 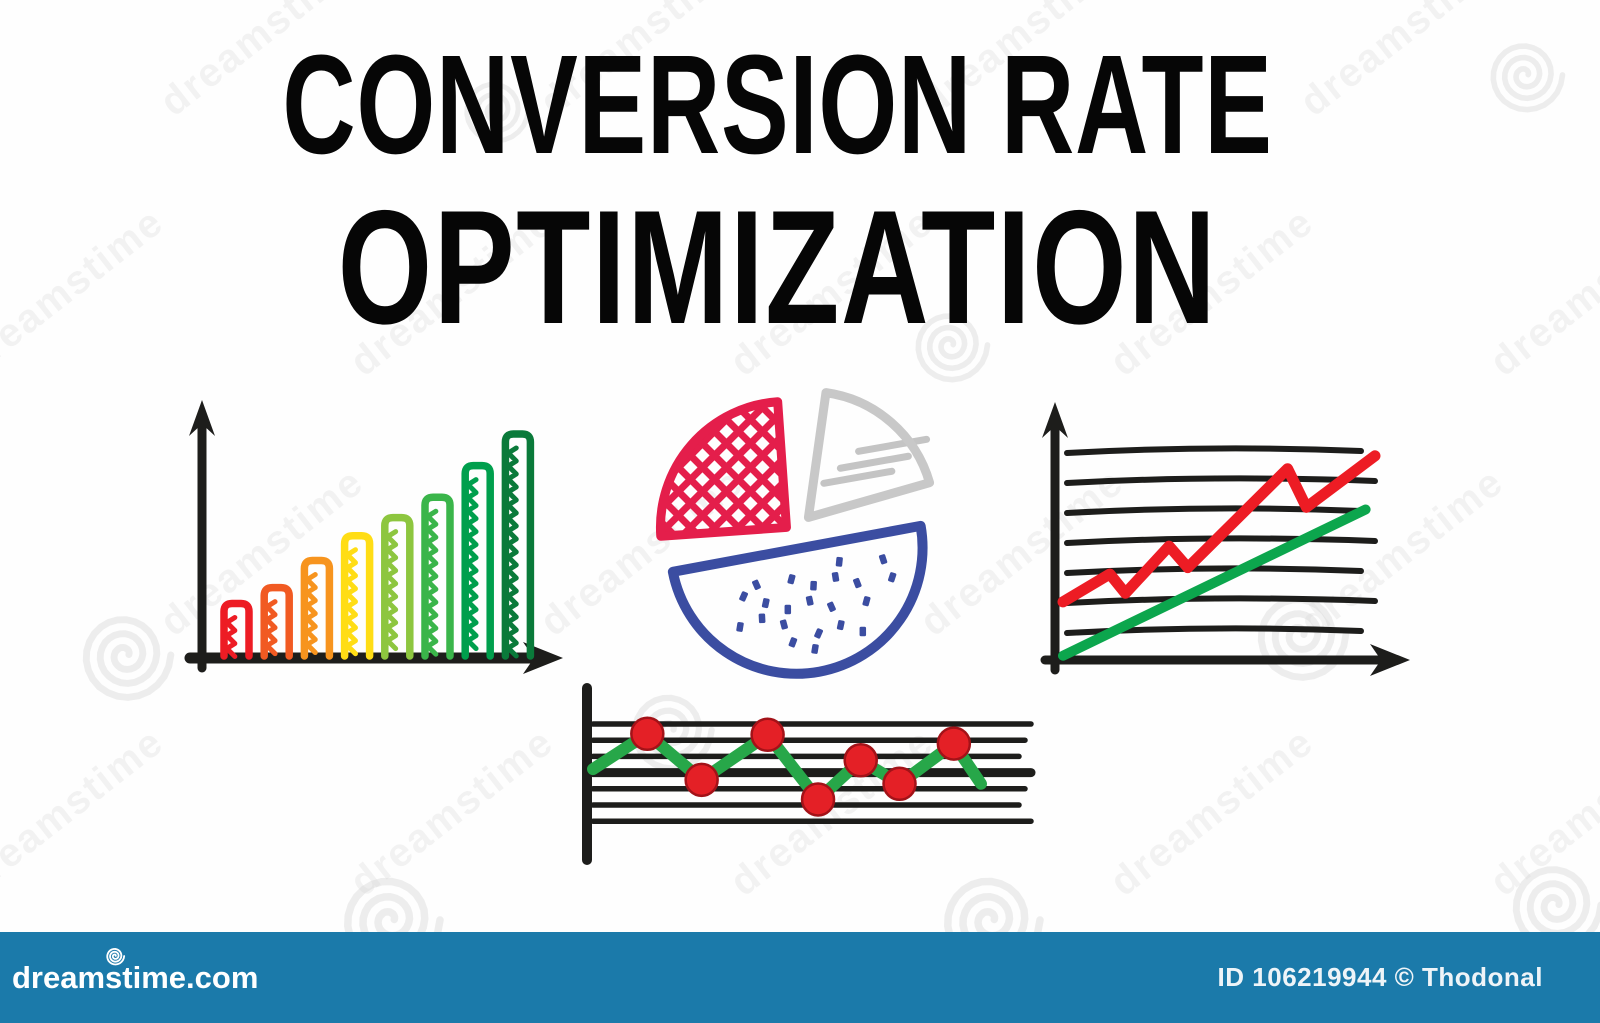 I want to click on bar-chart, so click(x=373, y=537).